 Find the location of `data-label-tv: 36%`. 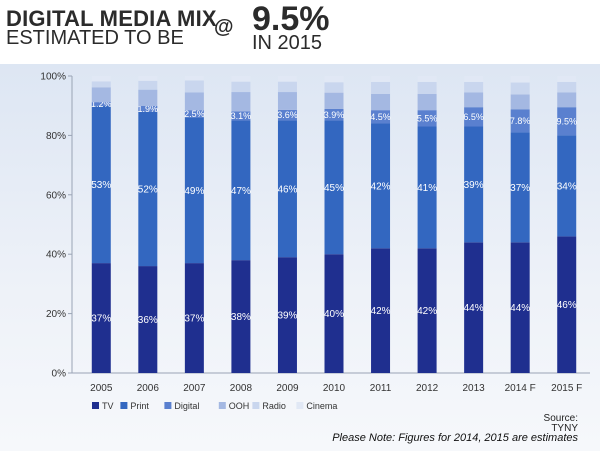

data-label-tv: 36% is located at coordinates (148, 320).